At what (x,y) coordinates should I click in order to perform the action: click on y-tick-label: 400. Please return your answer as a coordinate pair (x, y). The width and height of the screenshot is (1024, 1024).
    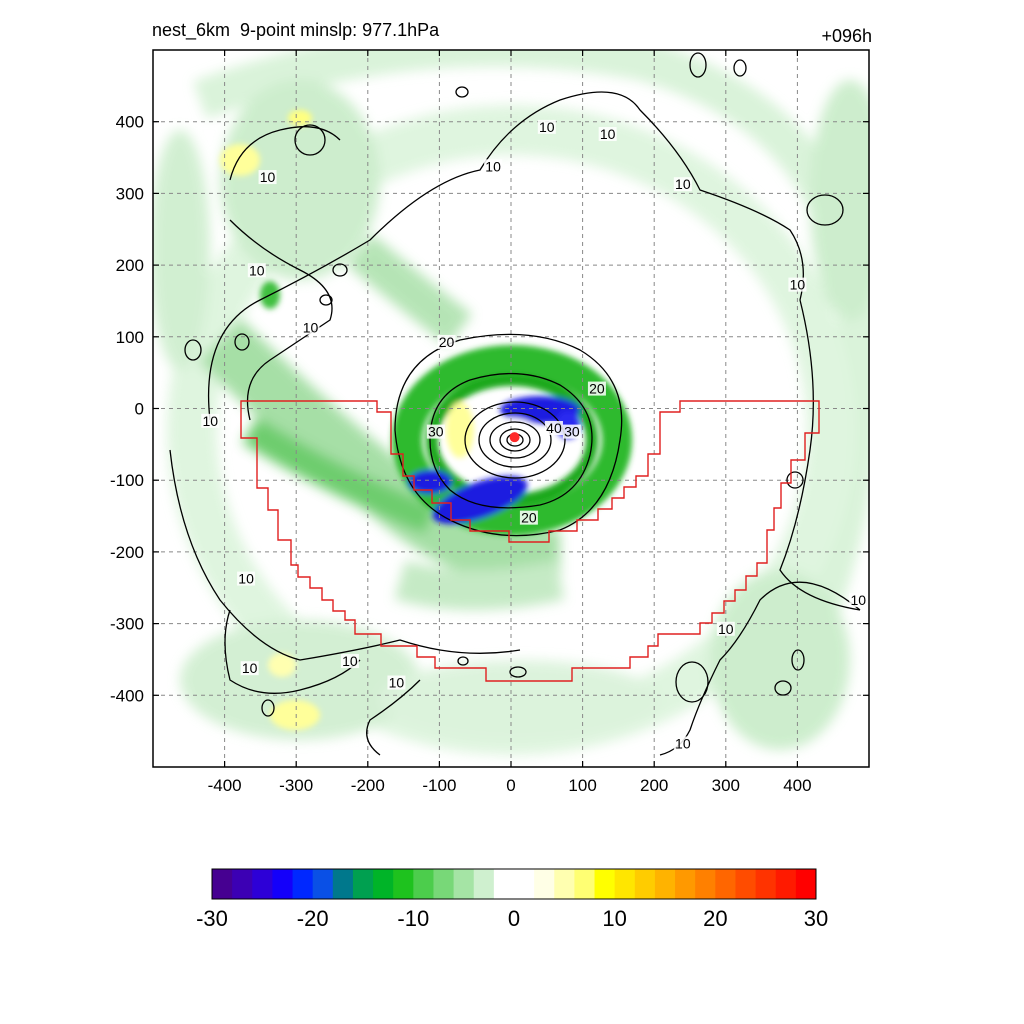
    Looking at the image, I should click on (130, 122).